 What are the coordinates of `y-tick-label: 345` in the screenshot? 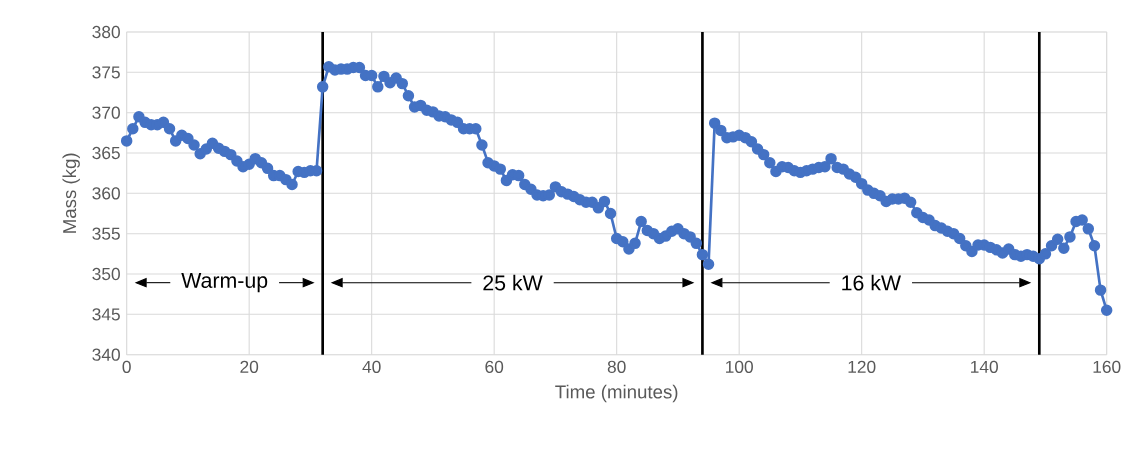 It's located at (106, 314).